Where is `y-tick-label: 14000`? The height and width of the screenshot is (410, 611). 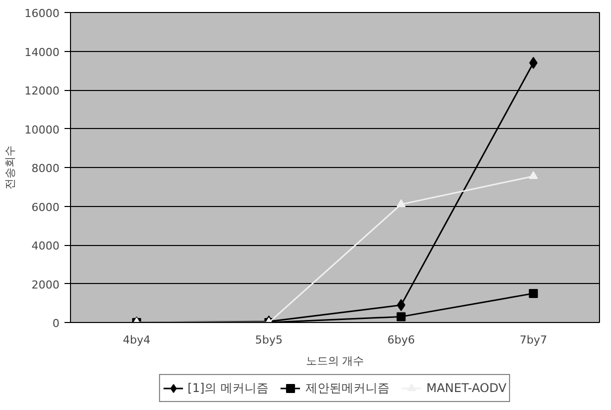
y-tick-label: 14000 is located at coordinates (42, 52).